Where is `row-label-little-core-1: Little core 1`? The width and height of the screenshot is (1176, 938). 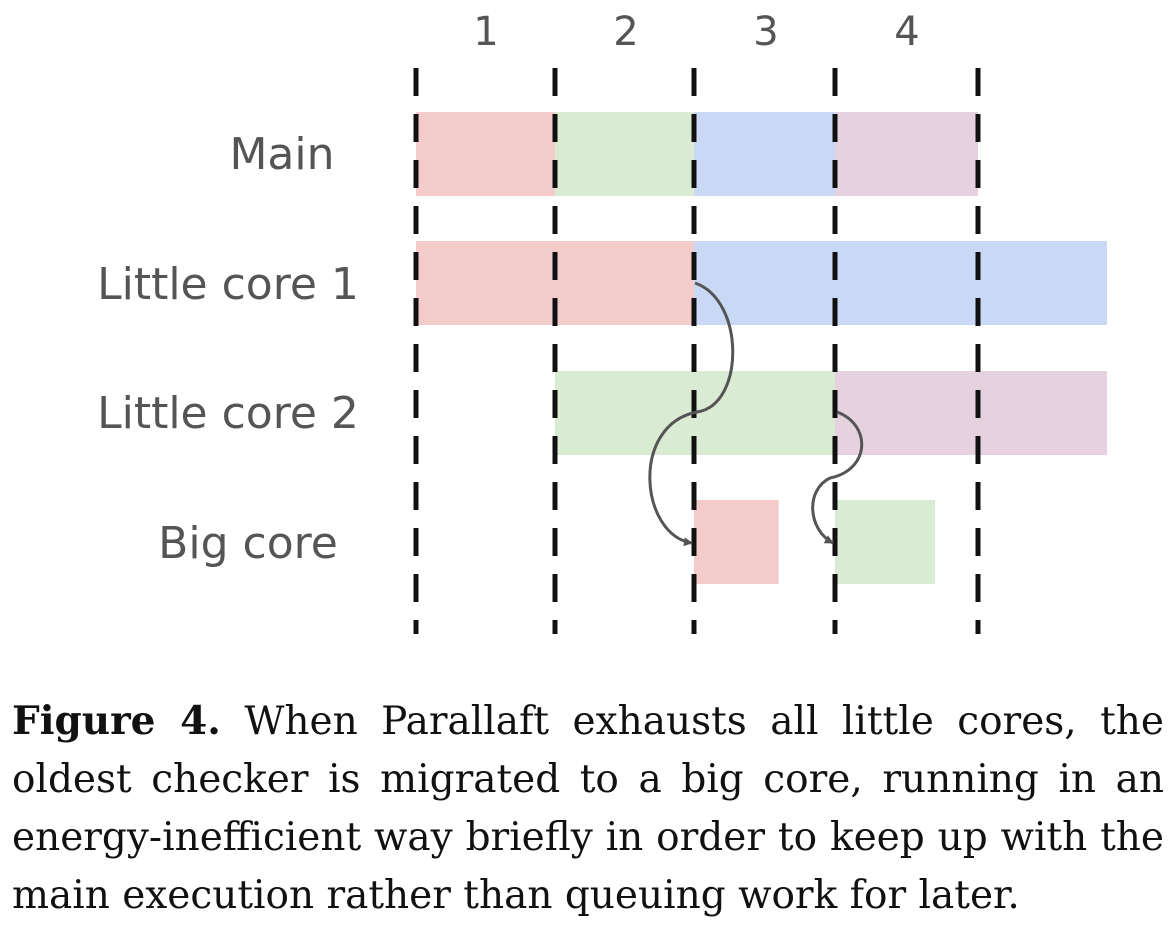
row-label-little-core-1: Little core 1 is located at coordinates (228, 284).